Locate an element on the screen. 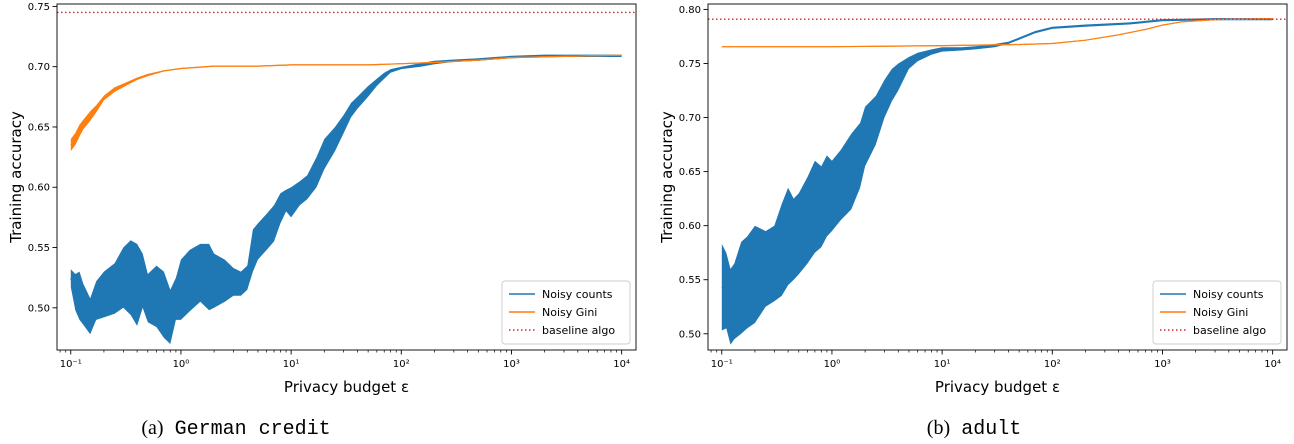  caption-a: (a) German credit is located at coordinates (235, 429).